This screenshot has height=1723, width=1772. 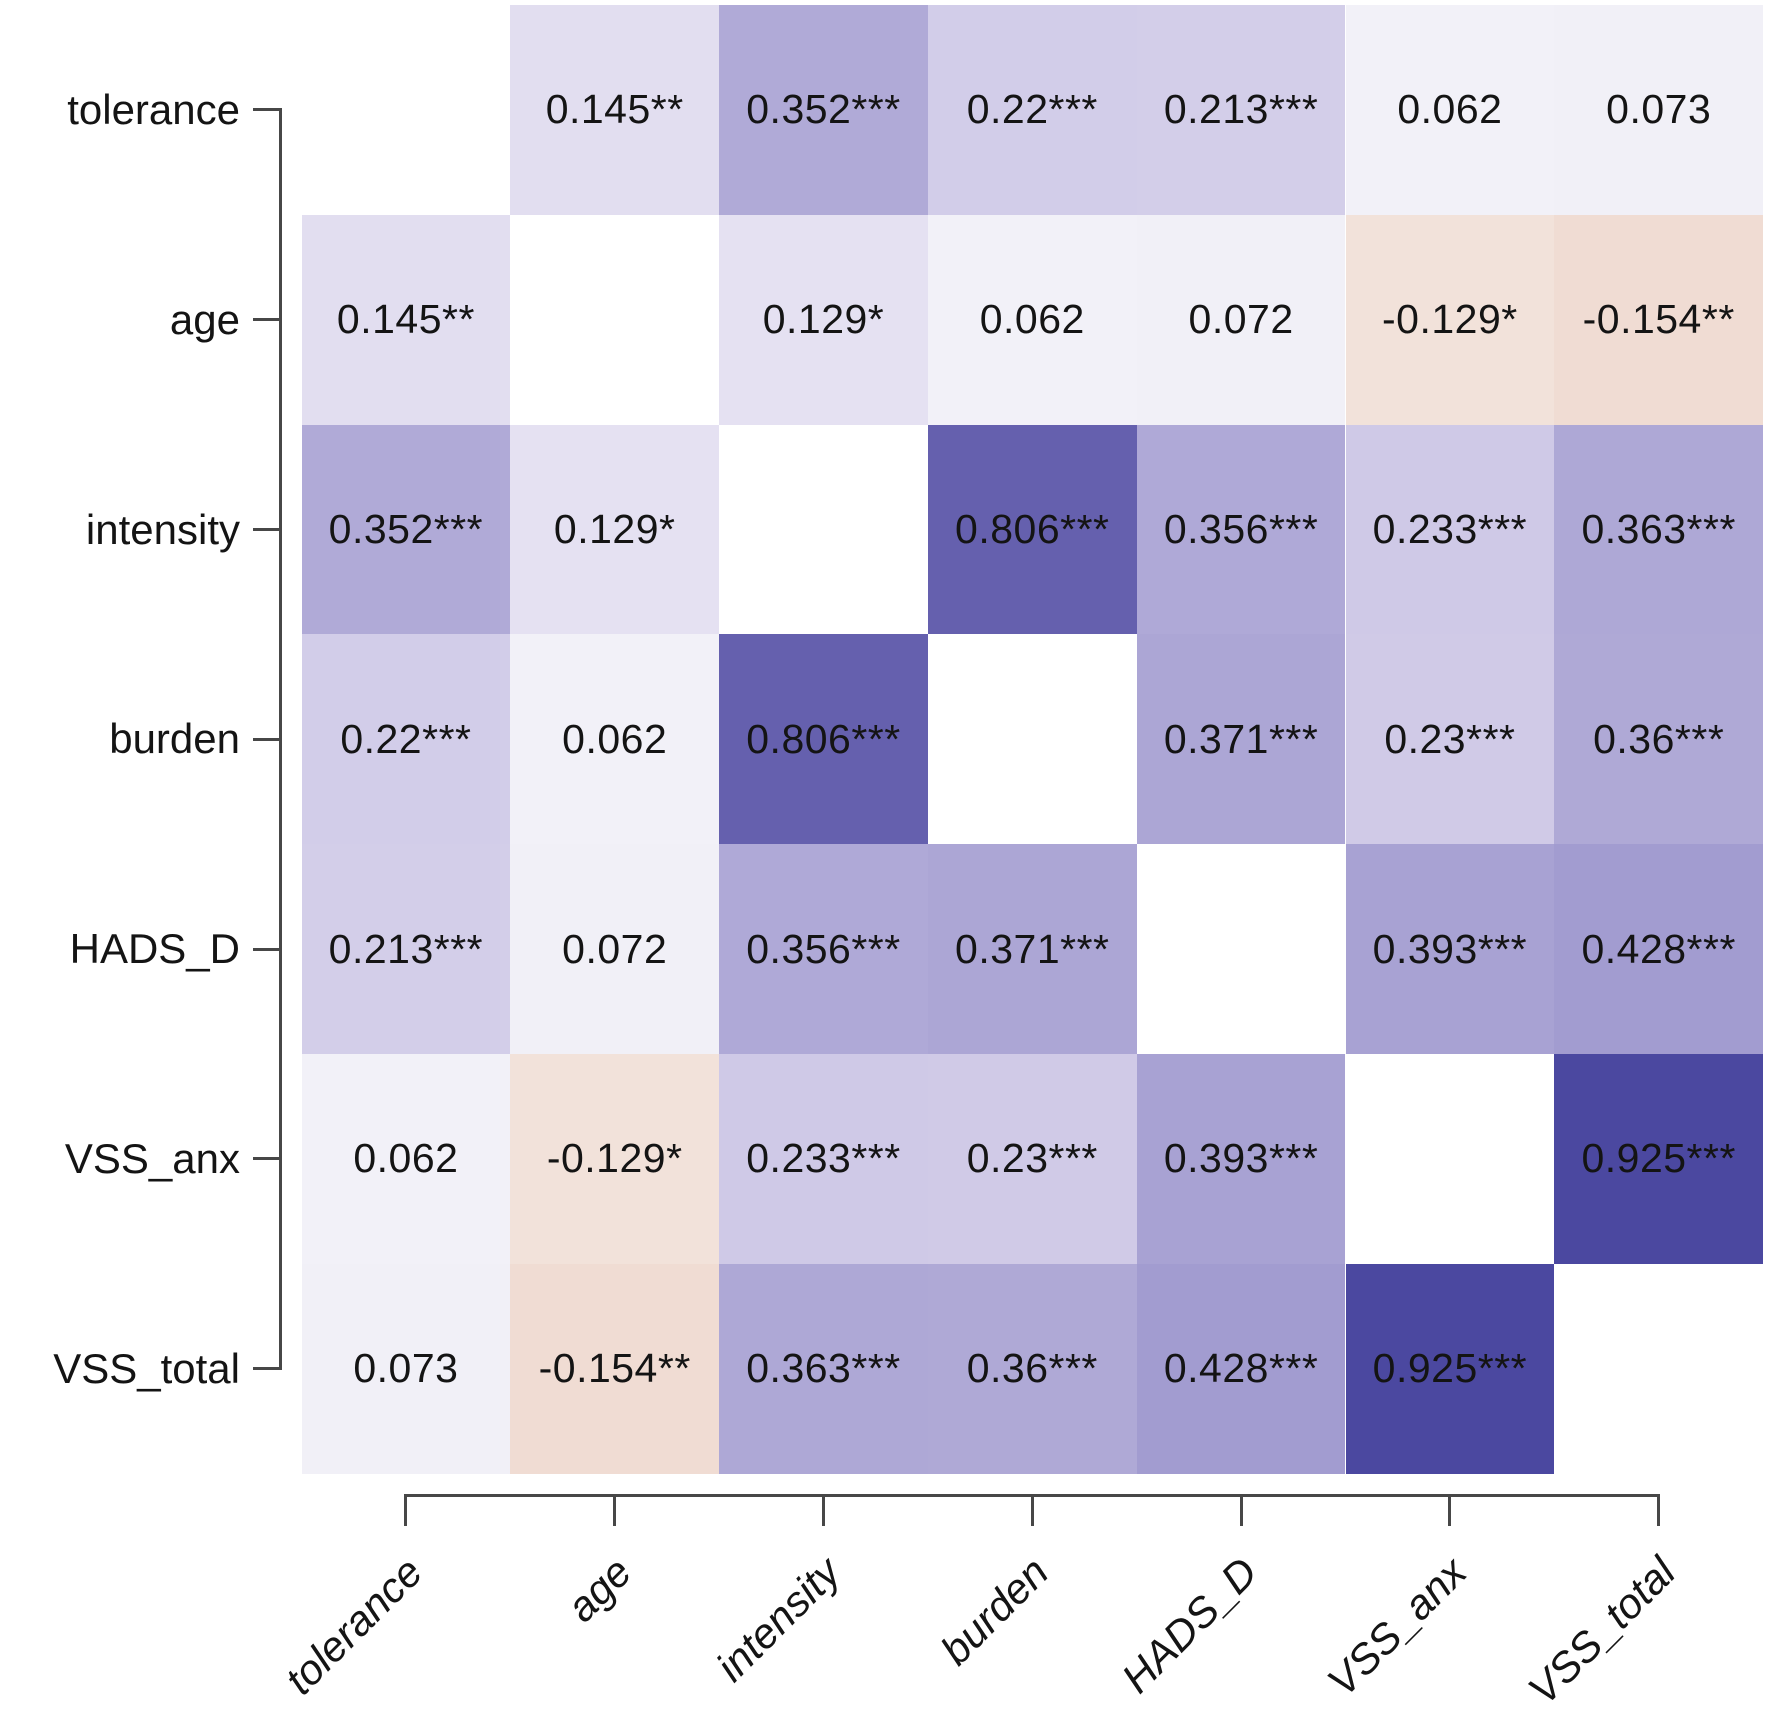 I want to click on heatmap-cell-VSS_total-HADS_D: 0.428***, so click(x=1241, y=1368).